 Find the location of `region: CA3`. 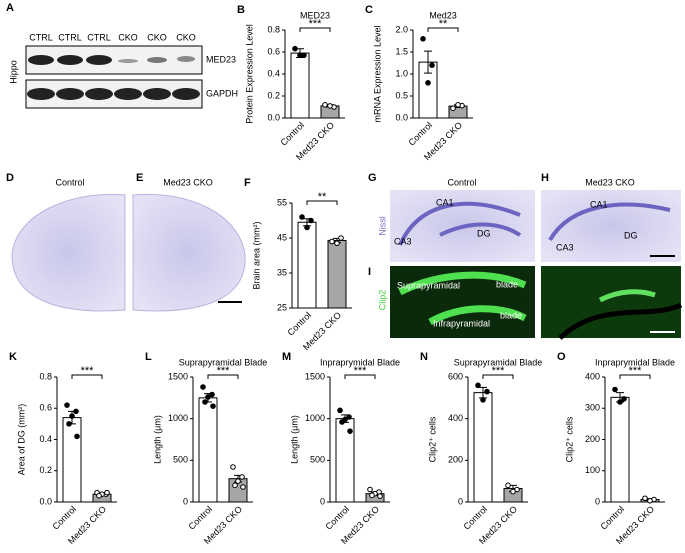

region: CA3 is located at coordinates (565, 247).